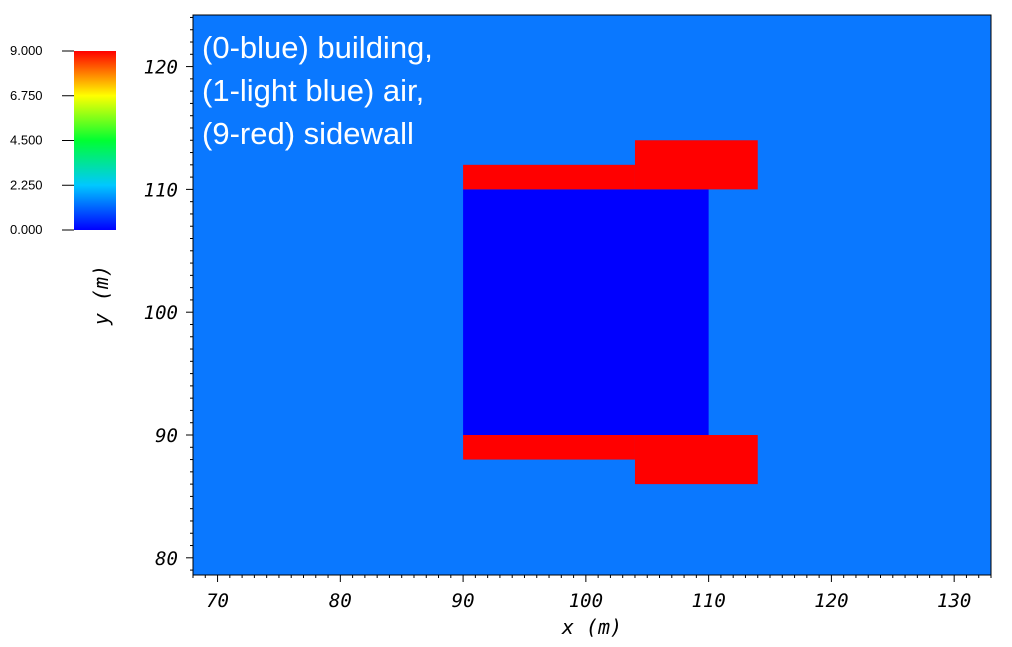 The image size is (1012, 647). What do you see at coordinates (161, 313) in the screenshot?
I see `y-tick-label: 100` at bounding box center [161, 313].